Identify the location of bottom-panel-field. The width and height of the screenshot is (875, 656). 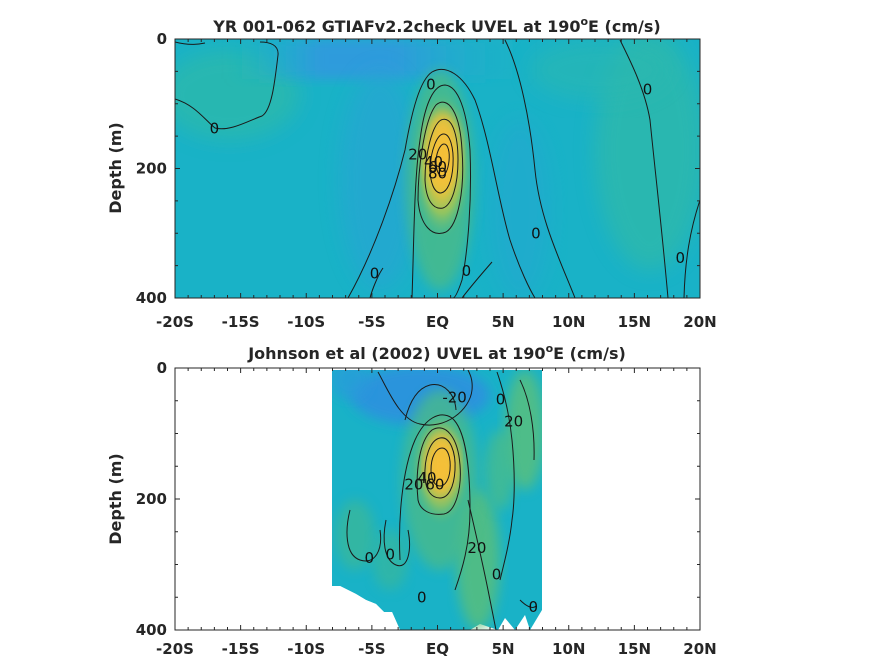
(437, 500).